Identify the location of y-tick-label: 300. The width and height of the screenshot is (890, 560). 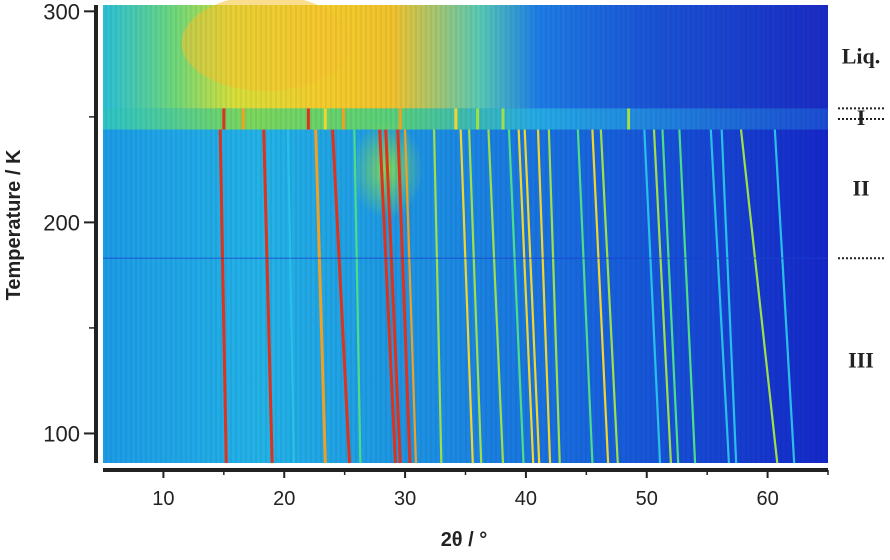
(61, 12).